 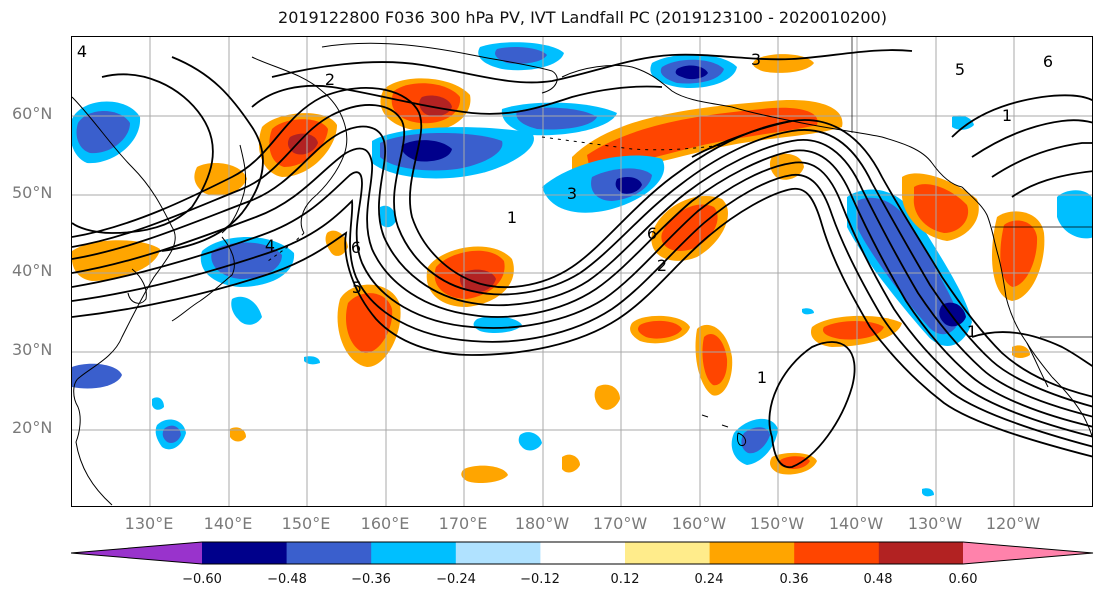 What do you see at coordinates (149, 523) in the screenshot?
I see `lon-label-130e: 130°E` at bounding box center [149, 523].